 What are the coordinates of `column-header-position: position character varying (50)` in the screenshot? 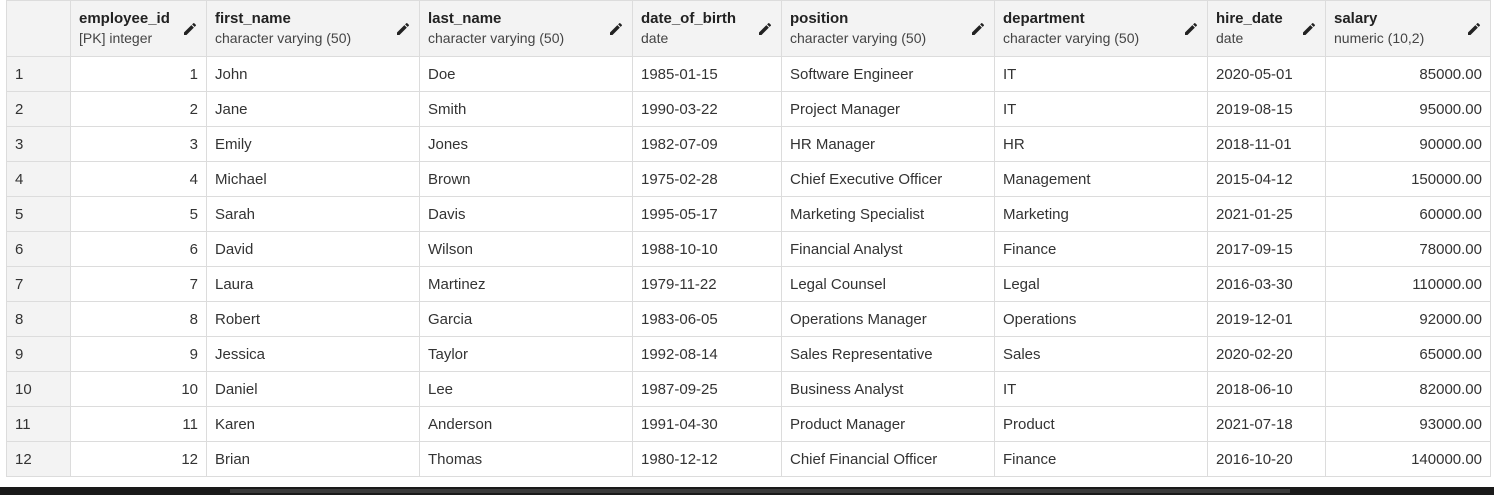 It's located at (888, 28).